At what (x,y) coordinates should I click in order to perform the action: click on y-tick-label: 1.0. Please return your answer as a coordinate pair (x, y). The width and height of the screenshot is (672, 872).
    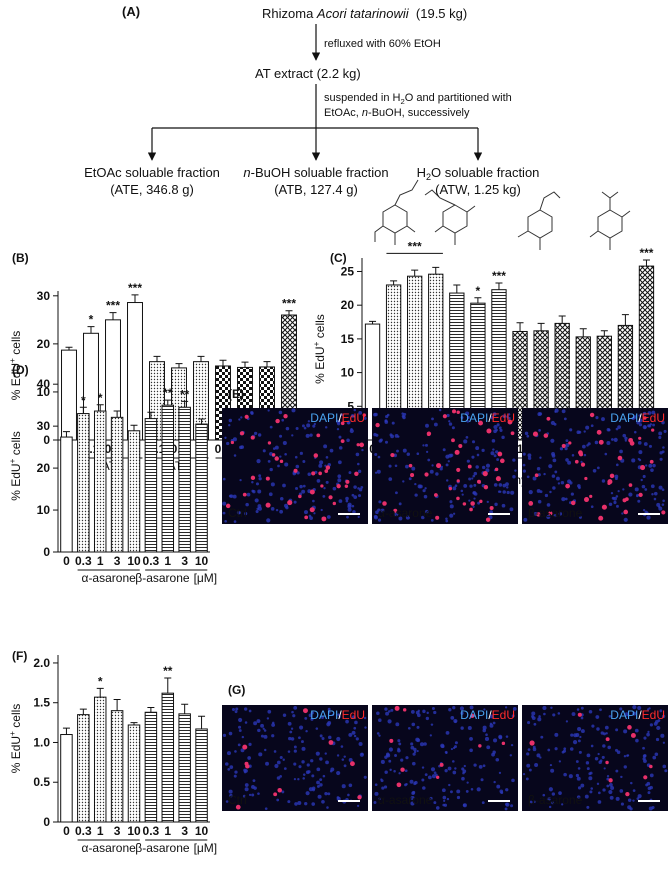
    Looking at the image, I should click on (41, 742).